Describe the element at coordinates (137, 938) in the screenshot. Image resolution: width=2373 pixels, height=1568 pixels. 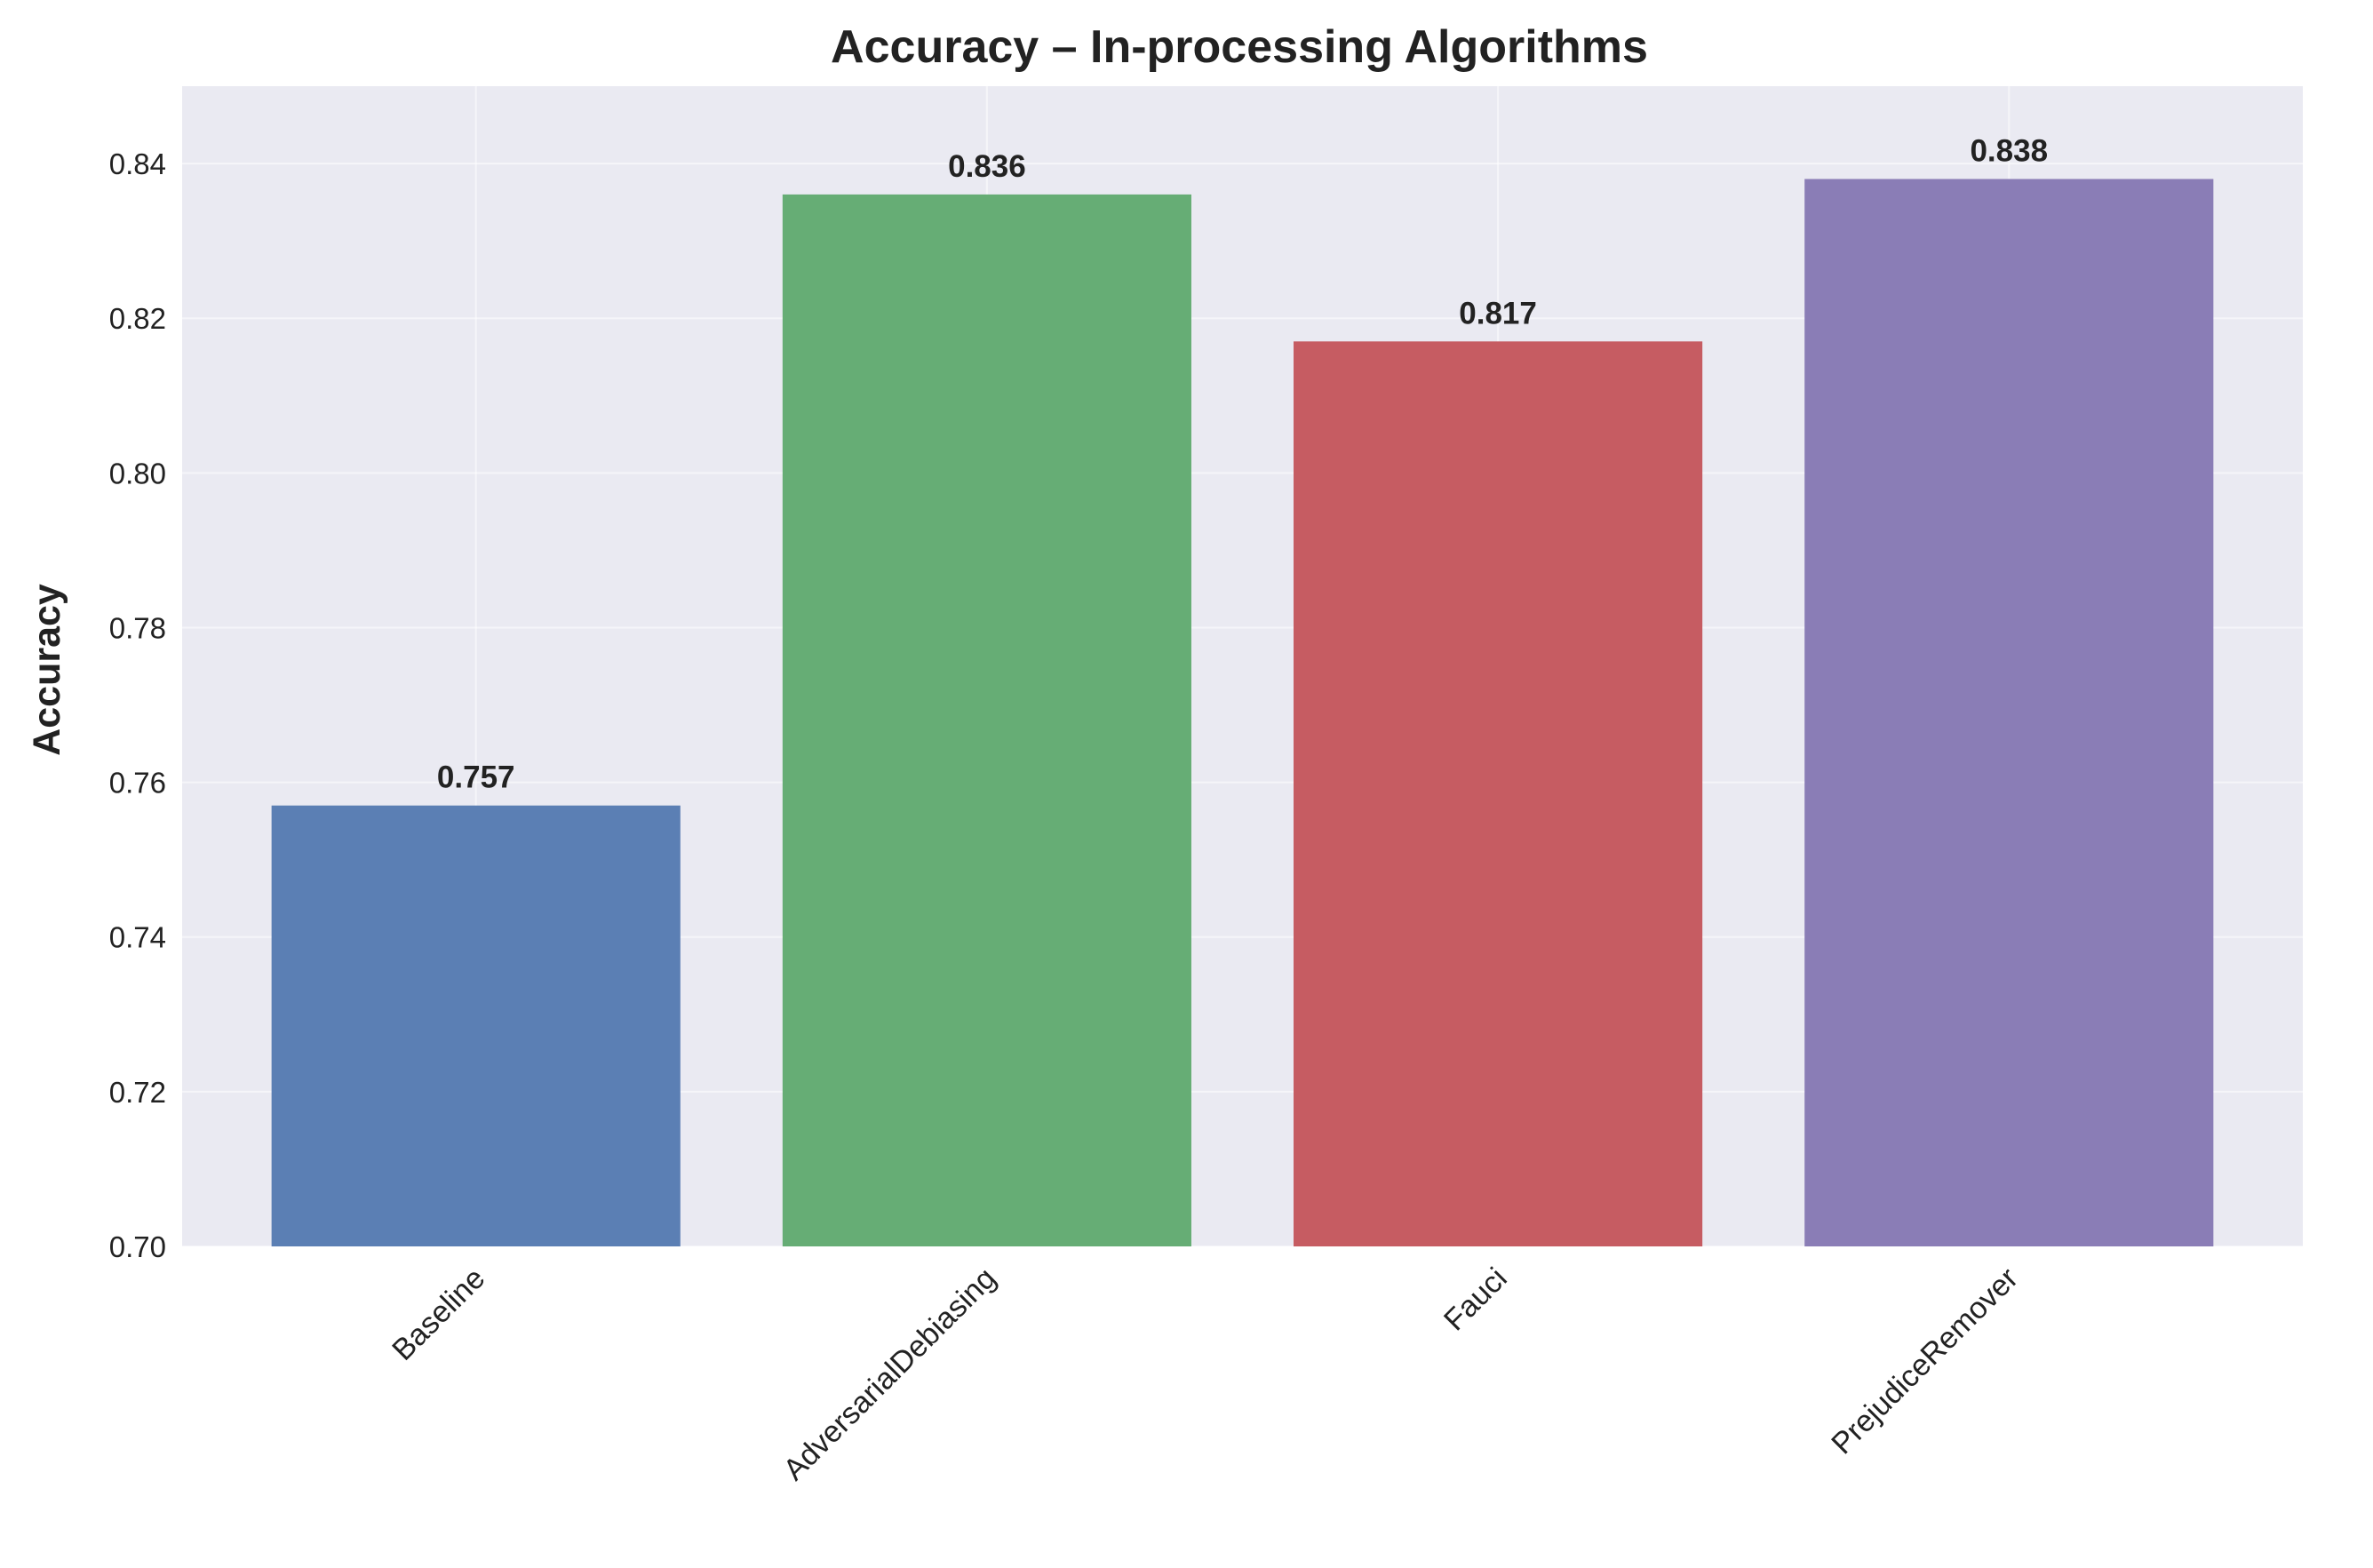
I see `y-tick-label: 0.74` at that location.